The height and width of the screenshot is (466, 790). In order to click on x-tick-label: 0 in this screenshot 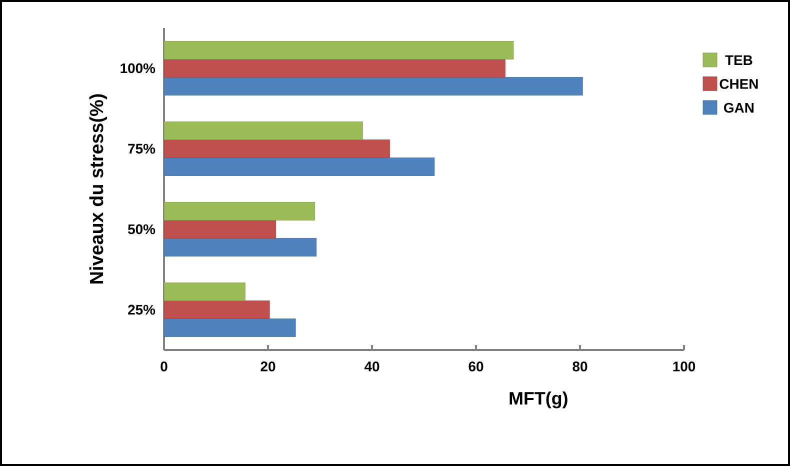, I will do `click(164, 366)`.